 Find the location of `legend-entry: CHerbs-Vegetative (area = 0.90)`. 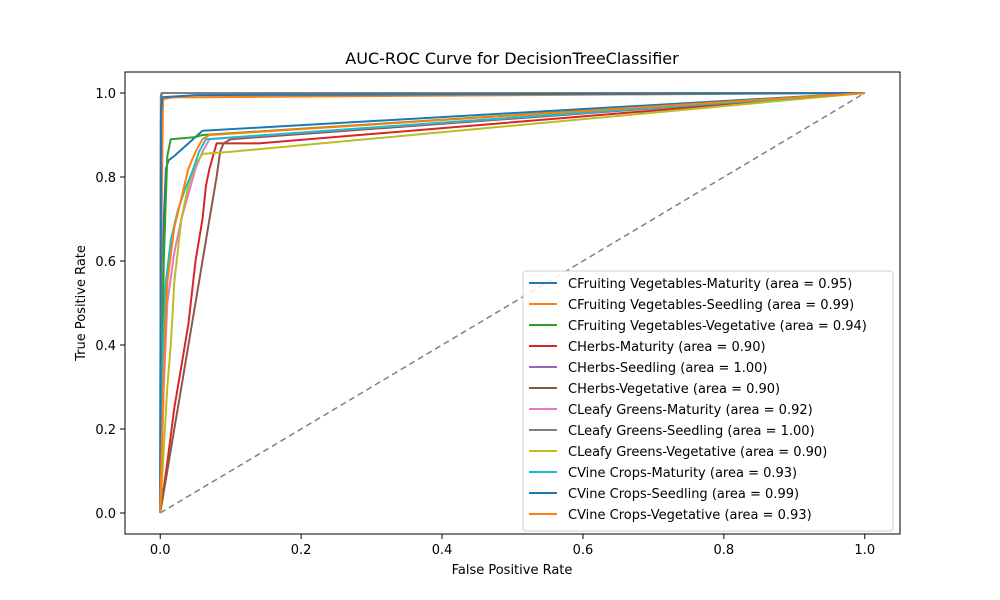

legend-entry: CHerbs-Vegetative (area = 0.90) is located at coordinates (674, 389).